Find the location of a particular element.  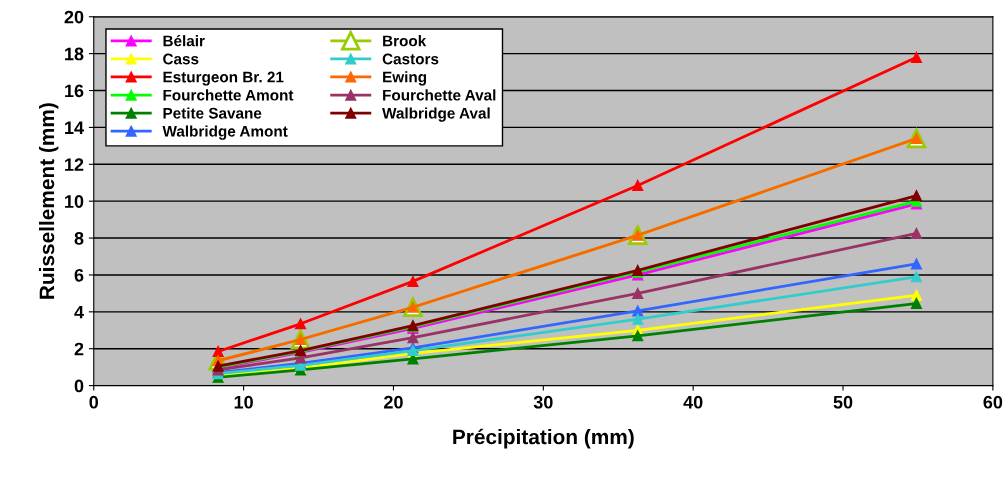

legend-label: Walbridge Aval is located at coordinates (436, 114).